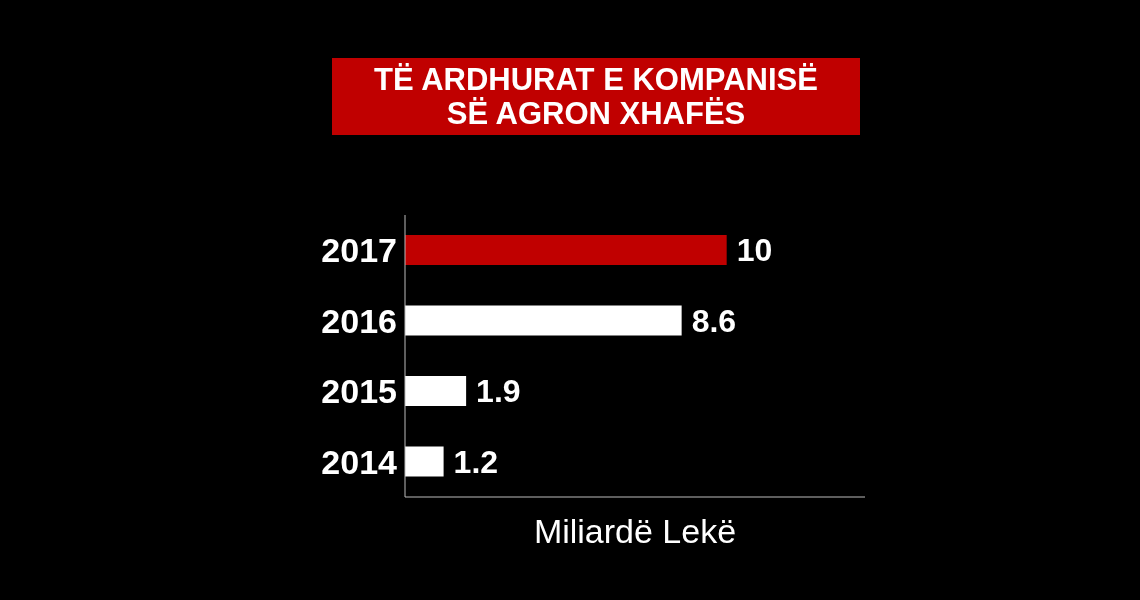 The height and width of the screenshot is (600, 1140). Describe the element at coordinates (359, 391) in the screenshot. I see `y-tick-label: 2015` at that location.